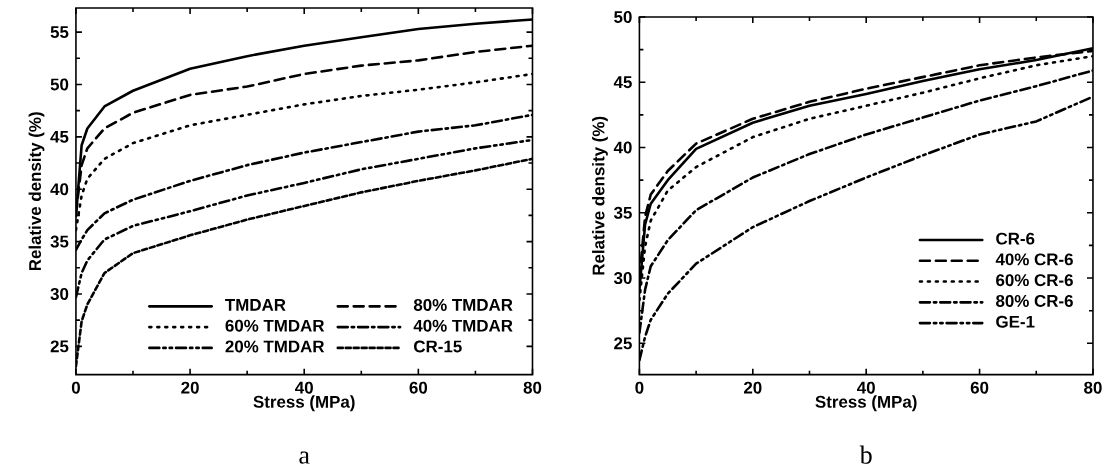  Describe the element at coordinates (438, 346) in the screenshot. I see `legend-label: CR-15` at that location.